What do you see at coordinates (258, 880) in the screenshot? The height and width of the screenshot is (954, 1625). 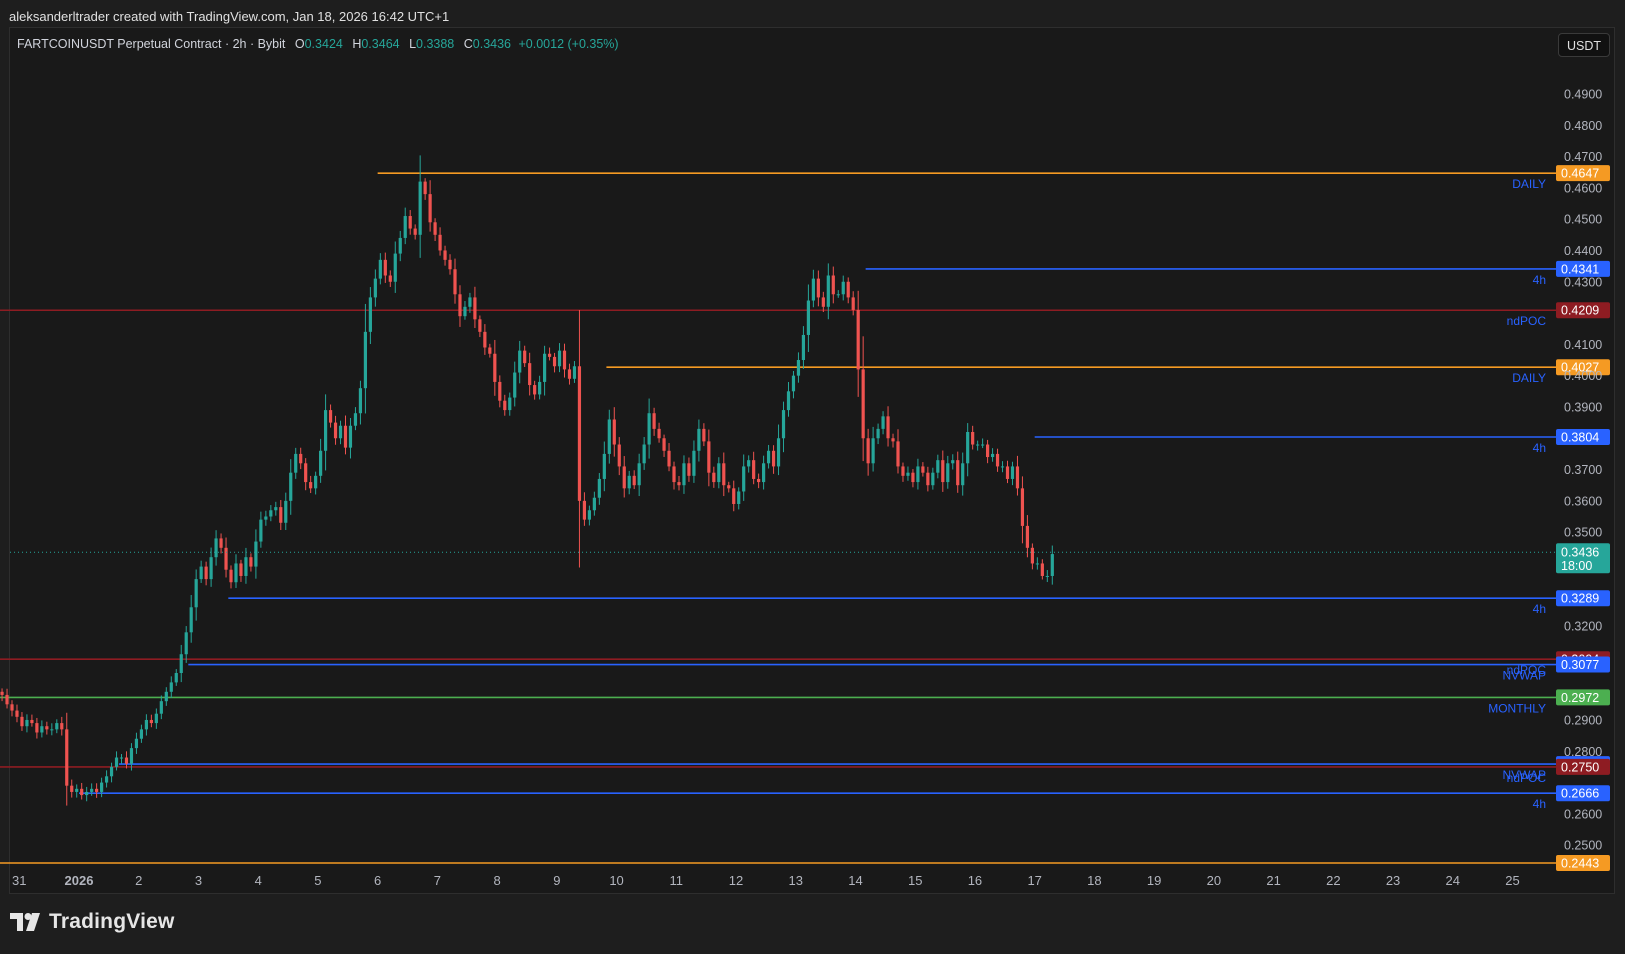 I see `x-tick-label: 4` at bounding box center [258, 880].